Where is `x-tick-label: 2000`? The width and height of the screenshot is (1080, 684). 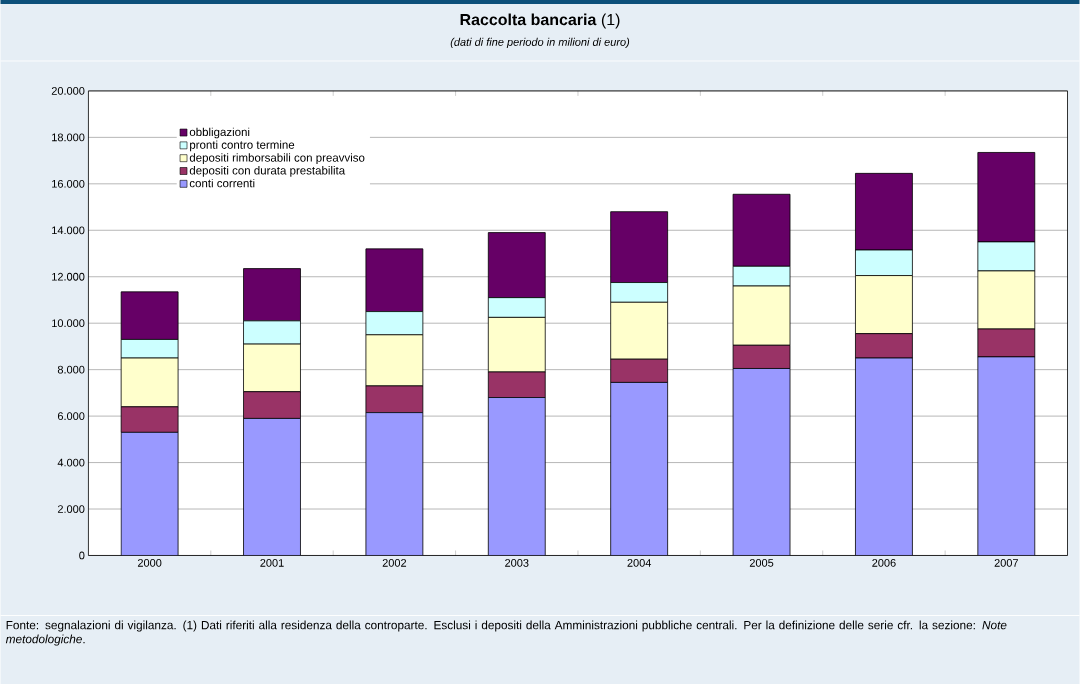 x-tick-label: 2000 is located at coordinates (149, 562).